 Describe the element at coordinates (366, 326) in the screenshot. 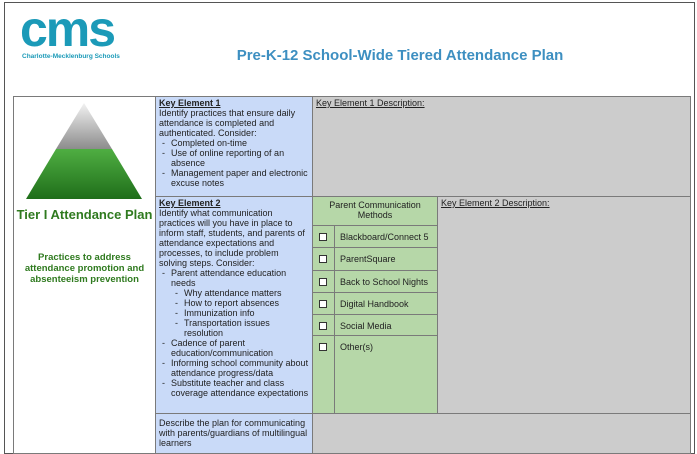

I see `method-label: Social Media` at that location.